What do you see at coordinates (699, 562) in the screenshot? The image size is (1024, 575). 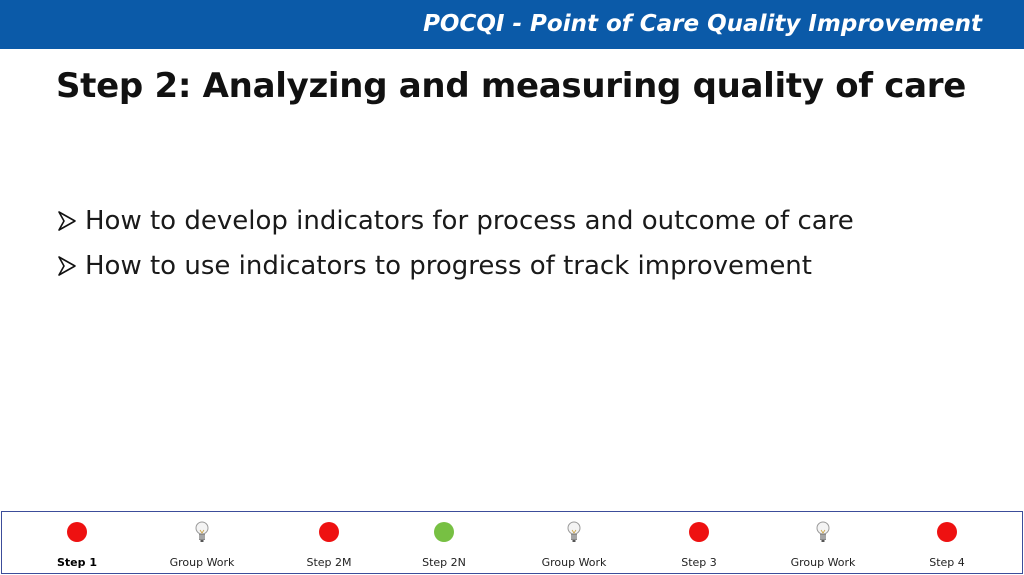 I see `nav-label: Step 3` at bounding box center [699, 562].